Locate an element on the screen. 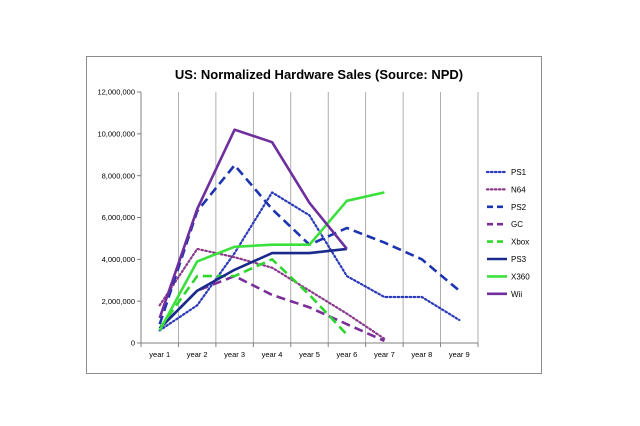 The height and width of the screenshot is (426, 640). legend-label-xbox: Xbox is located at coordinates (520, 242).